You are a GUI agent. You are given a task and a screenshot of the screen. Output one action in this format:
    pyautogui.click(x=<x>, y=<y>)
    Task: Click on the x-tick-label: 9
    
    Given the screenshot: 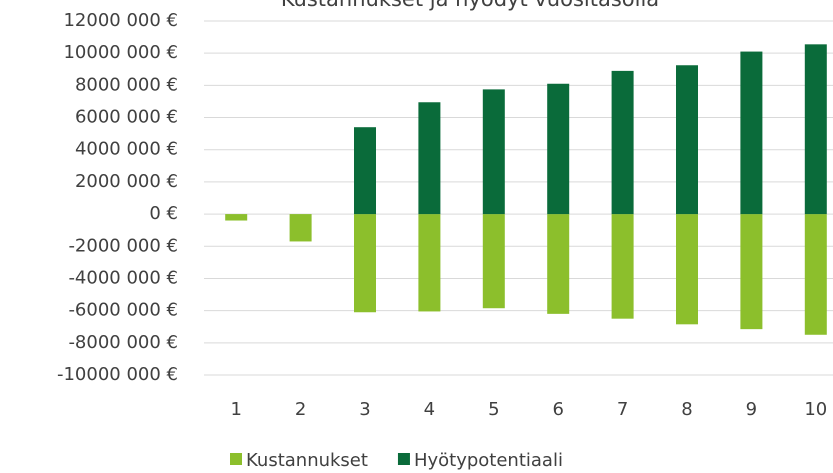 What is the action you would take?
    pyautogui.click(x=751, y=409)
    